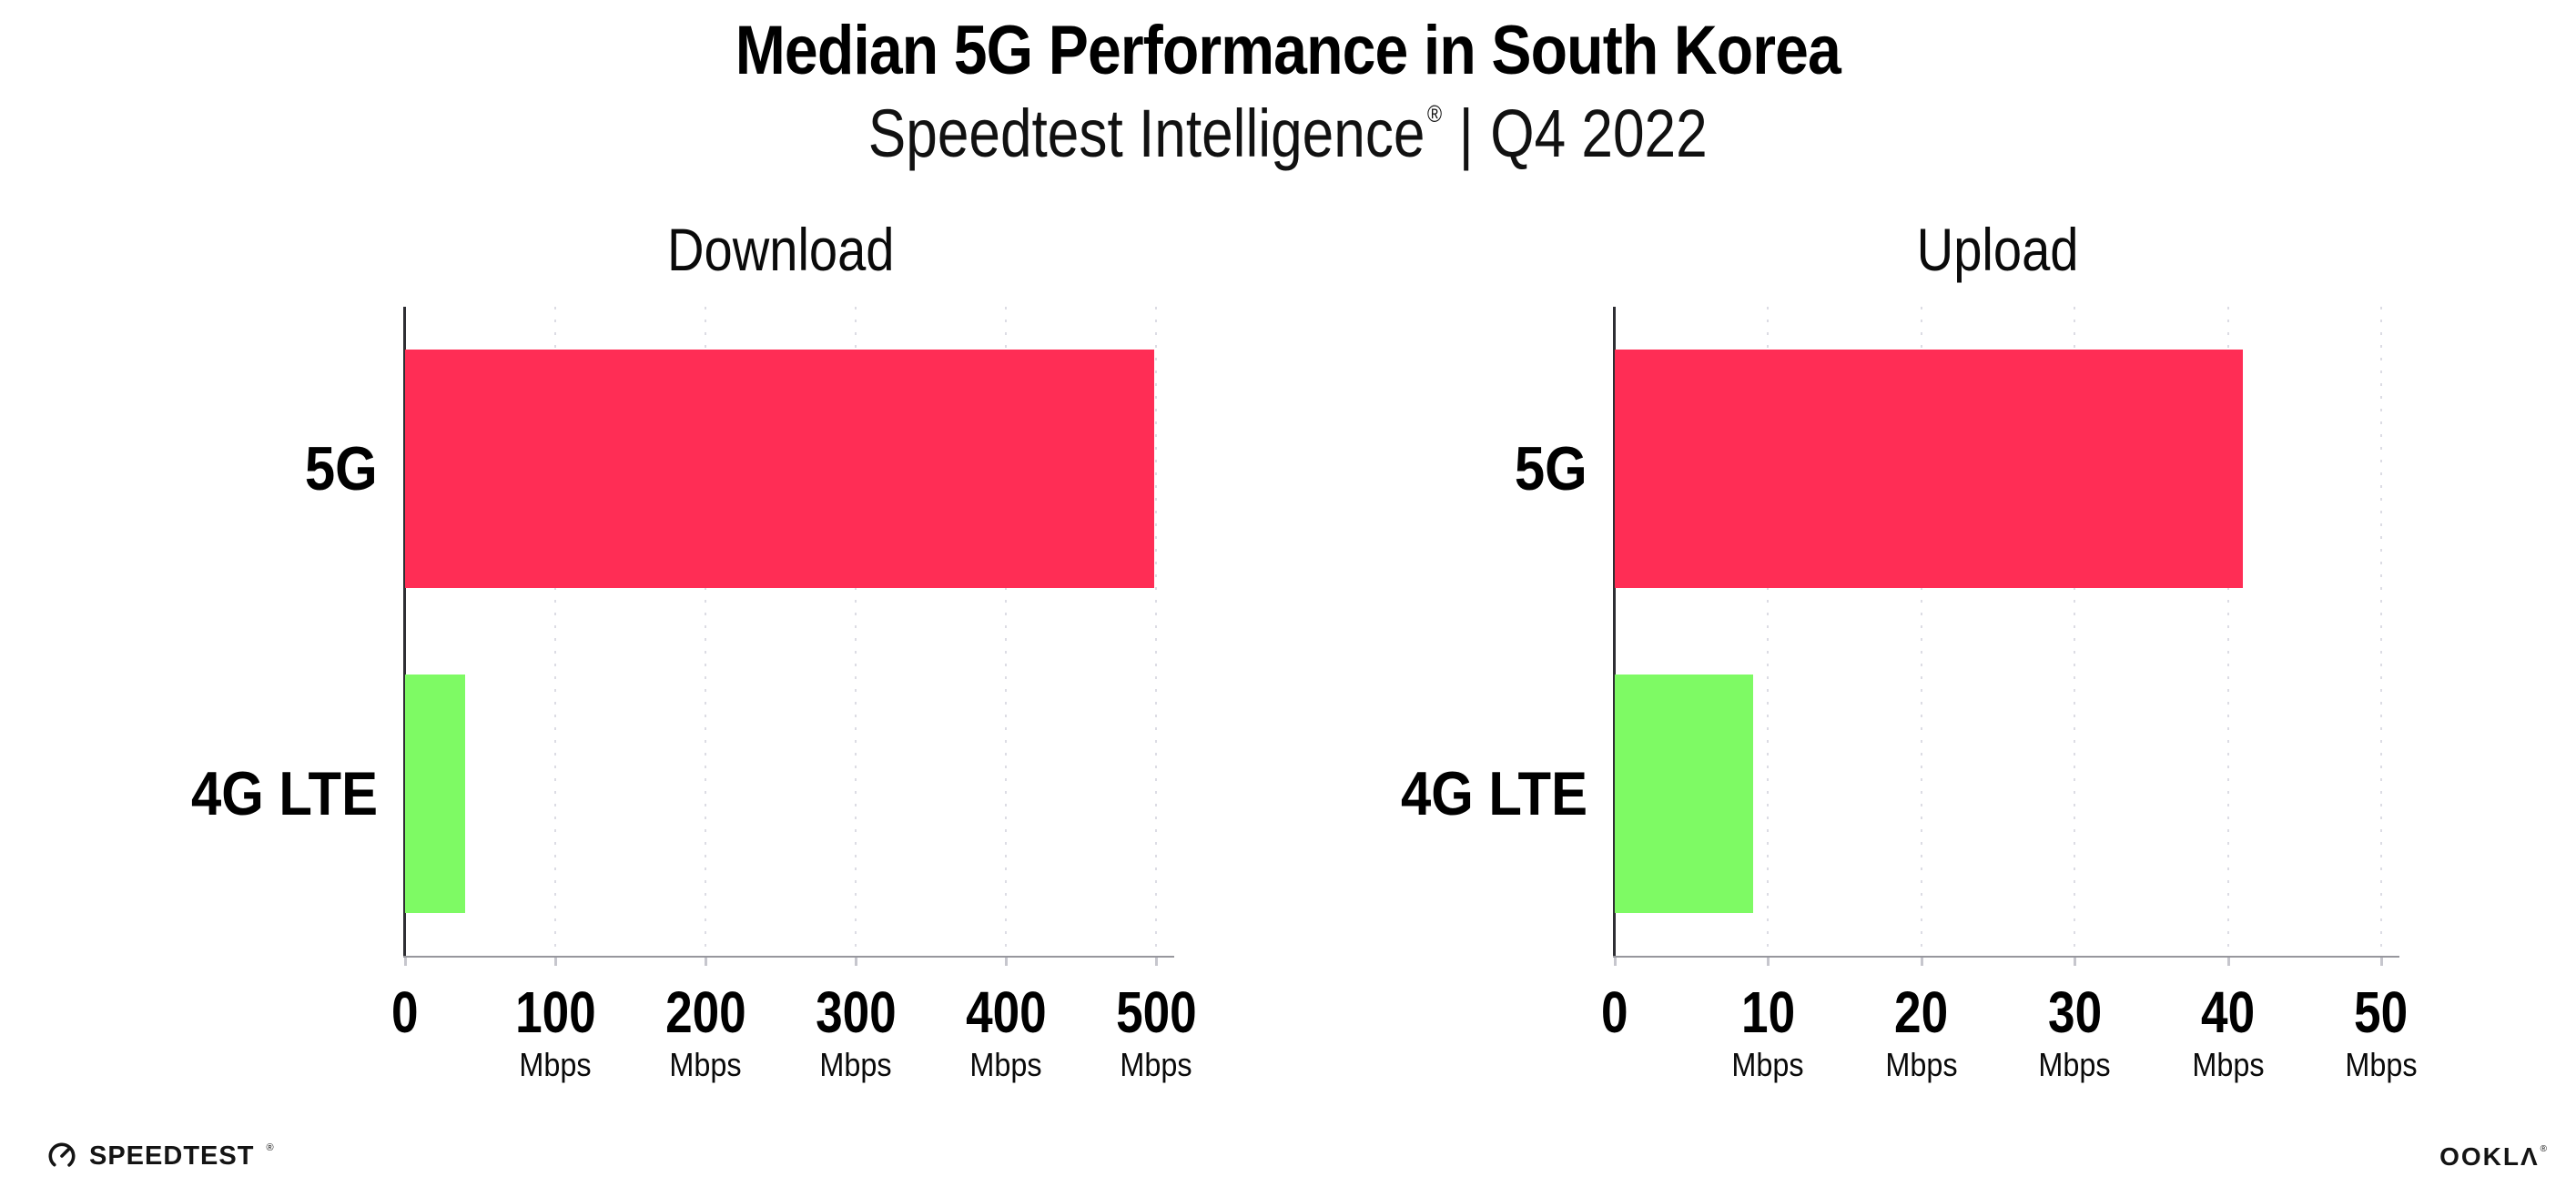  I want to click on speedtest-wordmark: SPEEDTEST, so click(172, 1156).